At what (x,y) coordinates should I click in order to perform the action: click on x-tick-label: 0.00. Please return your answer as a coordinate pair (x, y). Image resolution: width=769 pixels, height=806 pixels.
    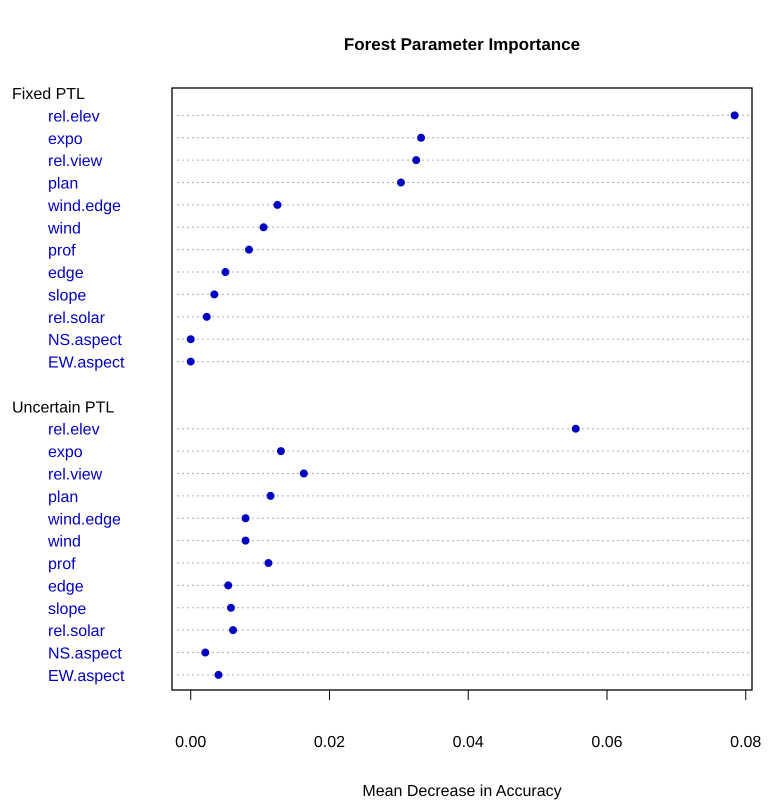
    Looking at the image, I should click on (190, 742).